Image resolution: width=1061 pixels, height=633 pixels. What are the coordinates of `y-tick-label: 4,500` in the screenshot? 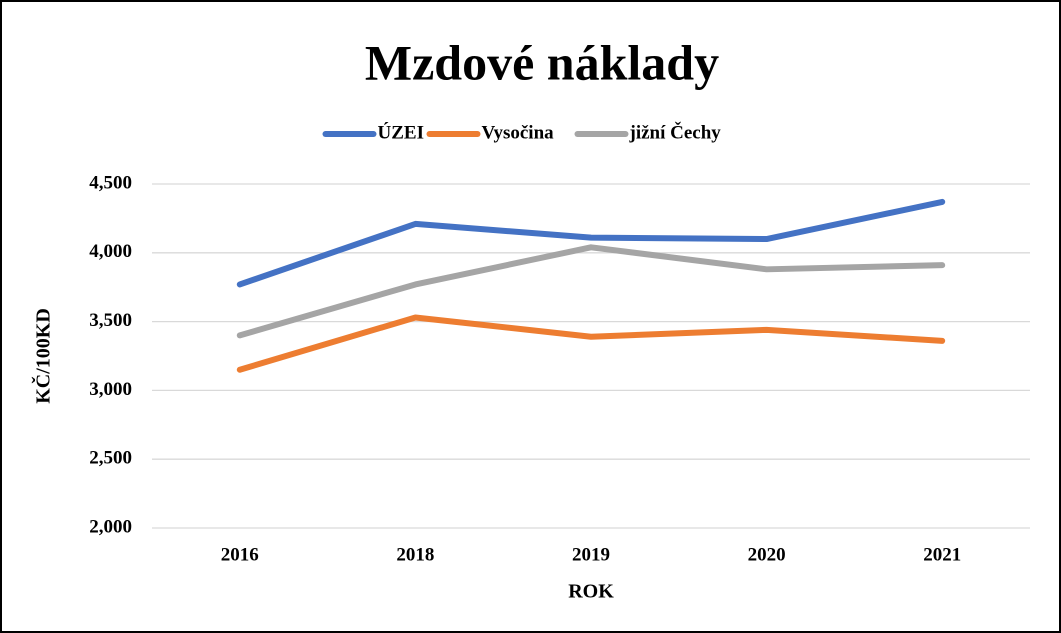 It's located at (110, 182).